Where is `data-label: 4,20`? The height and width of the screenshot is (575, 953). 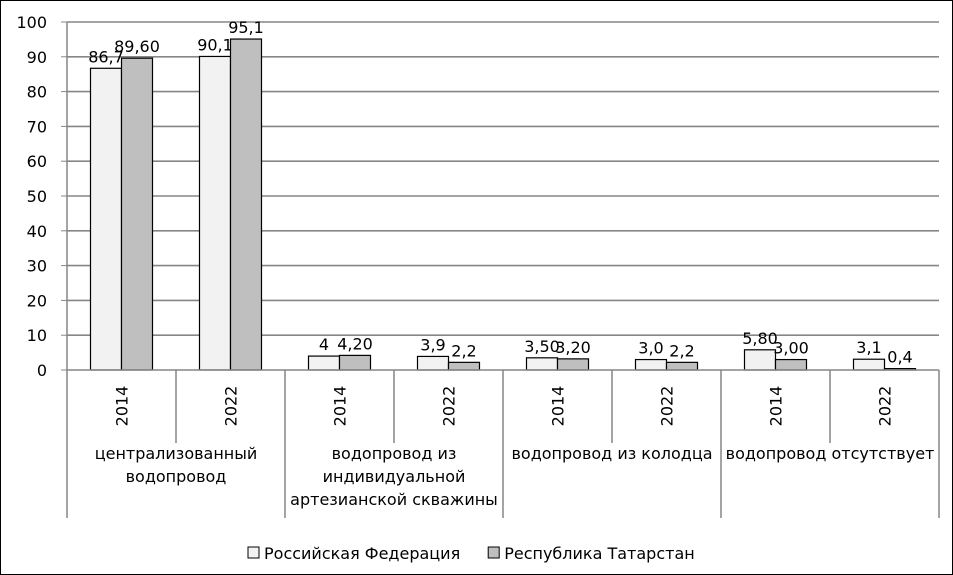
data-label: 4,20 is located at coordinates (355, 343).